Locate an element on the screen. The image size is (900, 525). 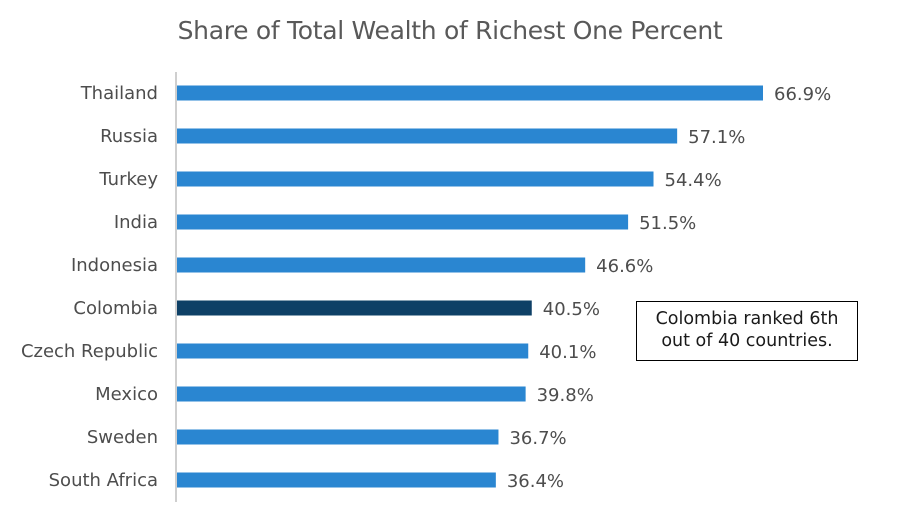
bar-mexico is located at coordinates (351, 394).